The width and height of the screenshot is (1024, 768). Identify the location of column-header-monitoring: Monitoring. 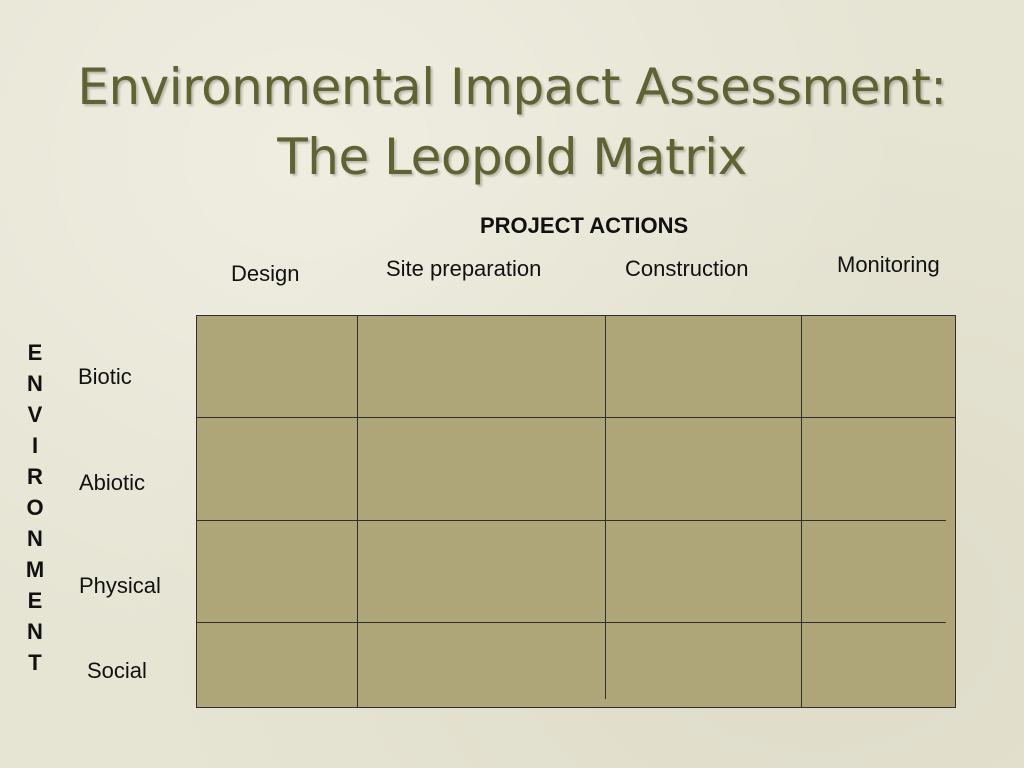
(888, 264).